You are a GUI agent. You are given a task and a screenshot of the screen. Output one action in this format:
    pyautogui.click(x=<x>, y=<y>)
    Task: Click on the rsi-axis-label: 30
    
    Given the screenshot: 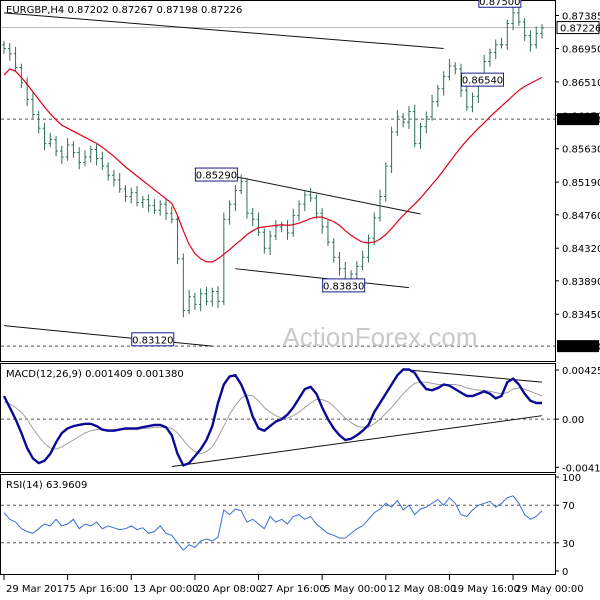 What is the action you would take?
    pyautogui.click(x=568, y=544)
    